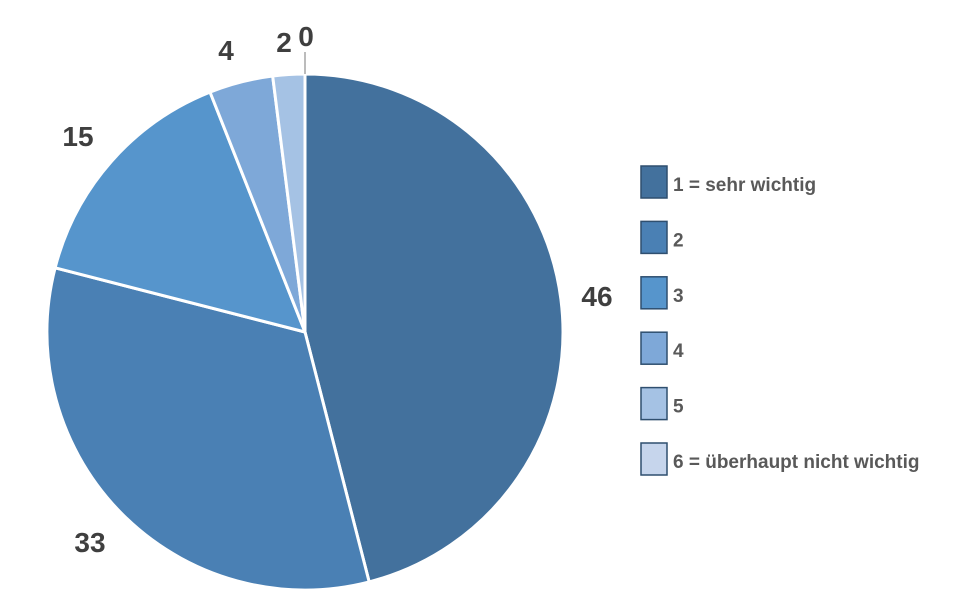 The image size is (955, 614). Describe the element at coordinates (678, 240) in the screenshot. I see `legend-label-2: 2` at that location.